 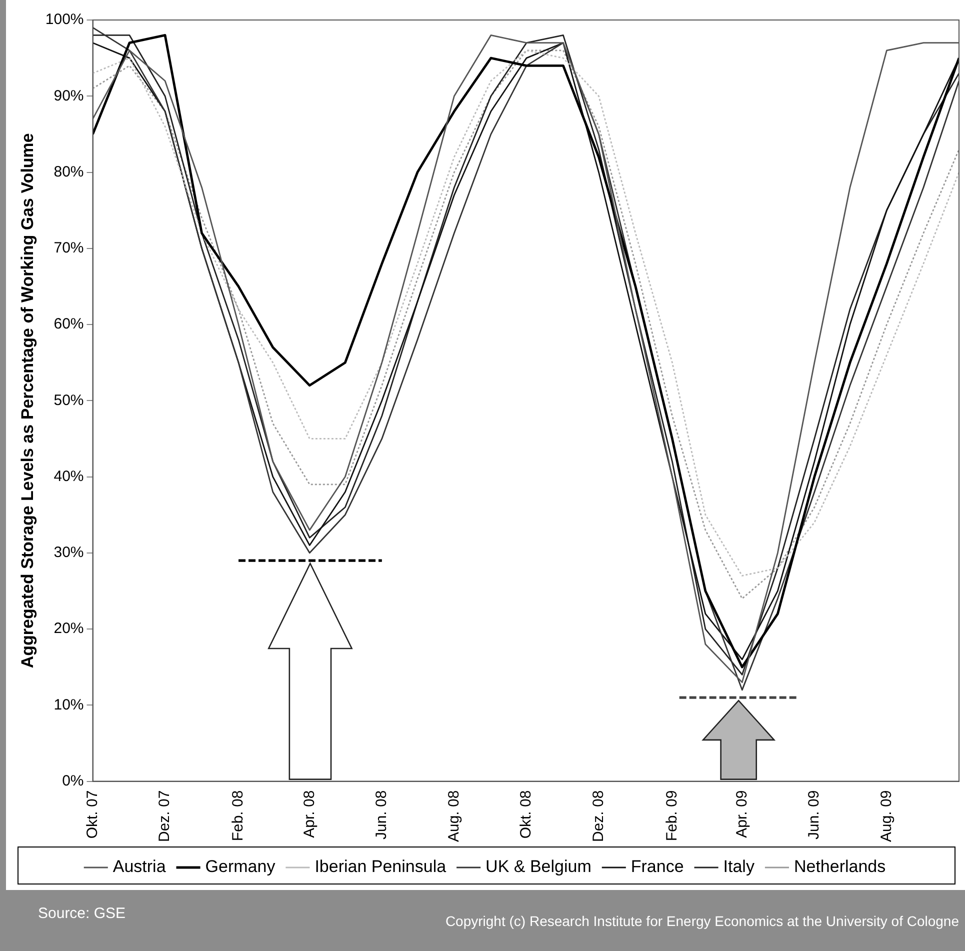 What do you see at coordinates (886, 816) in the screenshot?
I see `x-tick-label: Aug. 09` at bounding box center [886, 816].